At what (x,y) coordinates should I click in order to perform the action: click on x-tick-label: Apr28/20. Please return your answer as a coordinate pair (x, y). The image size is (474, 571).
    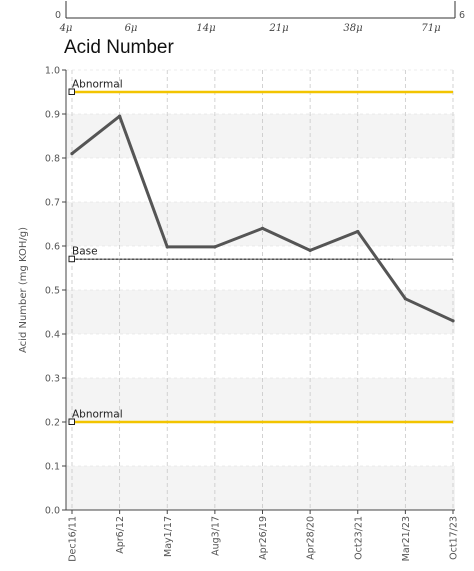
    Looking at the image, I should click on (311, 538).